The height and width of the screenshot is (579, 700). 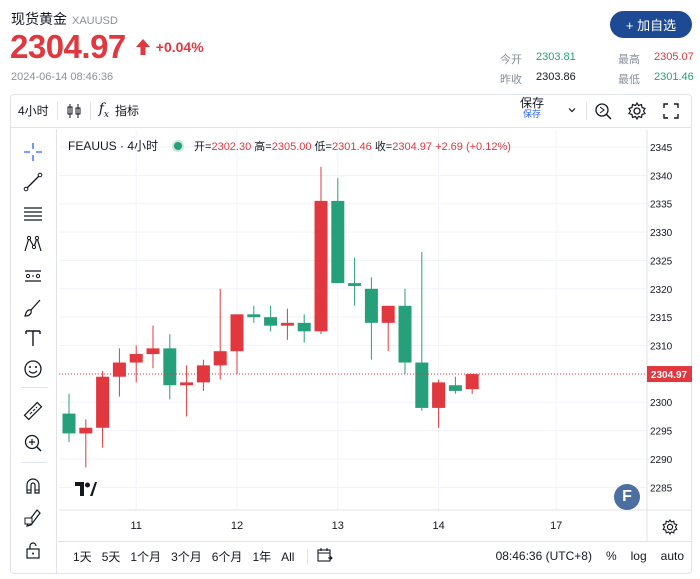 I want to click on price-tick-label: 2330, so click(x=661, y=233).